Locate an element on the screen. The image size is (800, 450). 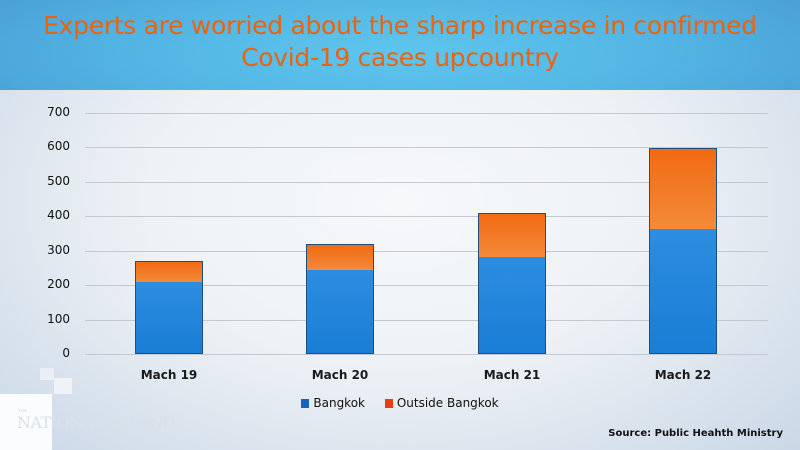
title-line-2: Covid-19 cases upcountry is located at coordinates (400, 57).